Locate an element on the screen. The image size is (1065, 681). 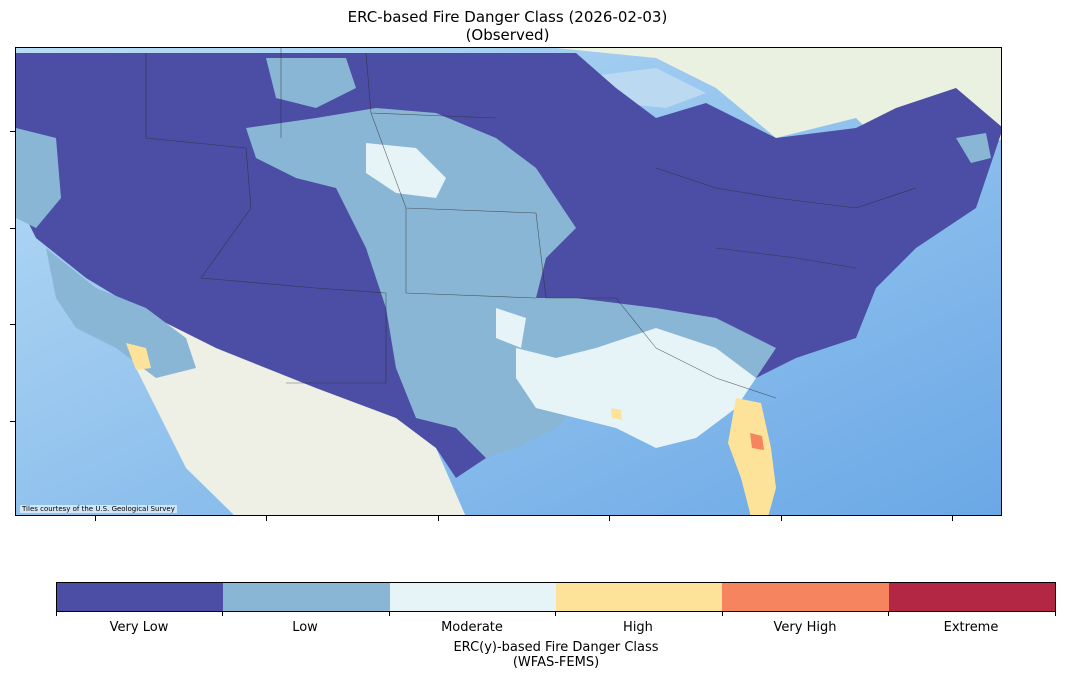
low-region-west-coast is located at coordinates (38, 178).